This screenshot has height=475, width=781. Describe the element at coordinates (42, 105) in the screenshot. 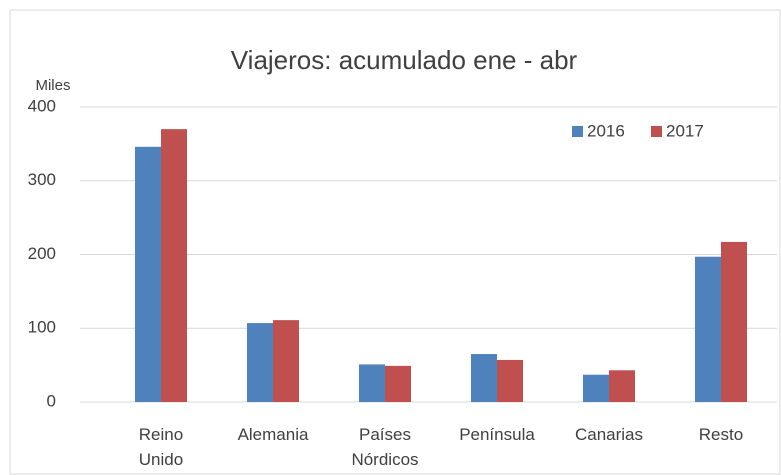

I see `y-tick-label: 400` at that location.